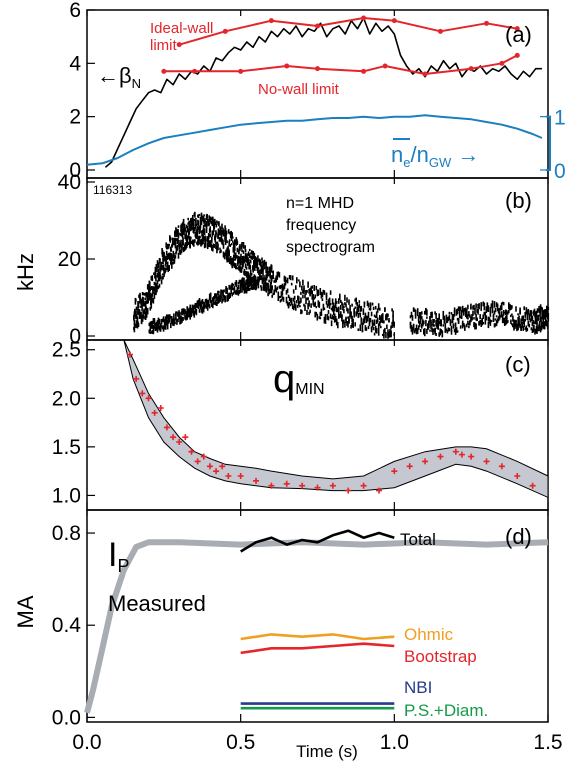 The height and width of the screenshot is (769, 576). Describe the element at coordinates (446, 710) in the screenshot. I see `legend-label-p-s-diam-: P.S.+Diam.` at that location.